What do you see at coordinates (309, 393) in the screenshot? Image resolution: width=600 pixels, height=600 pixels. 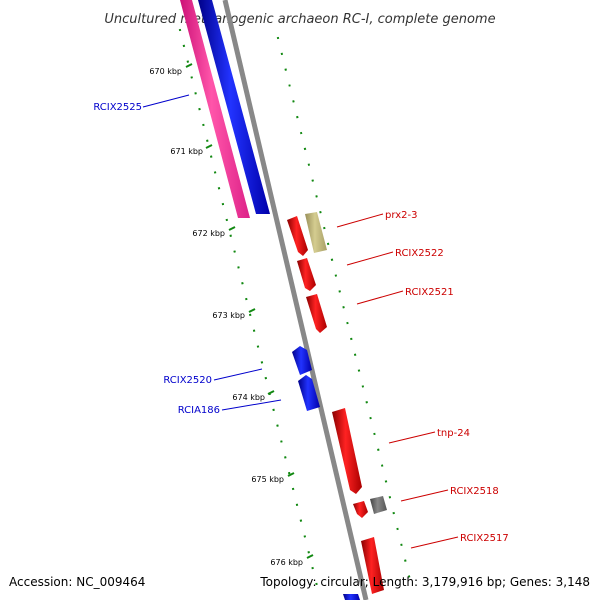 I see `feature-rcia186` at bounding box center [309, 393].